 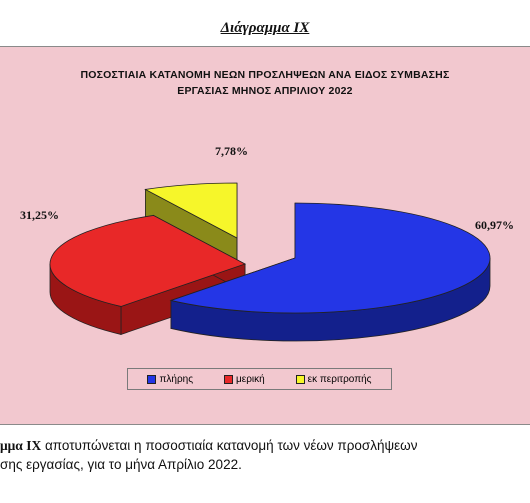 What do you see at coordinates (339, 379) in the screenshot?
I see `legend-label: εκ περιτροπής` at bounding box center [339, 379].